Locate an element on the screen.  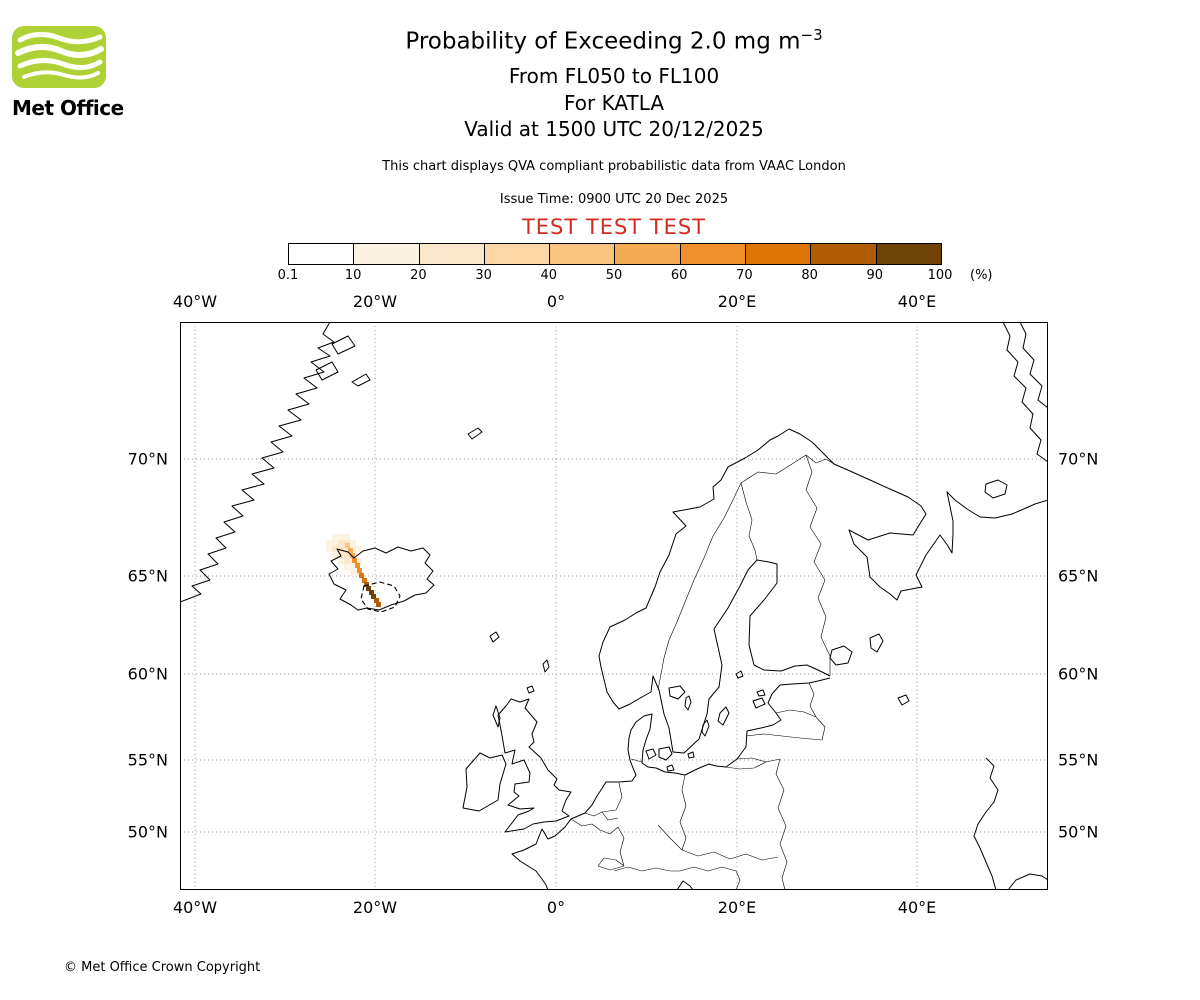
y-axis-label-left: 50°N is located at coordinates (147, 832).